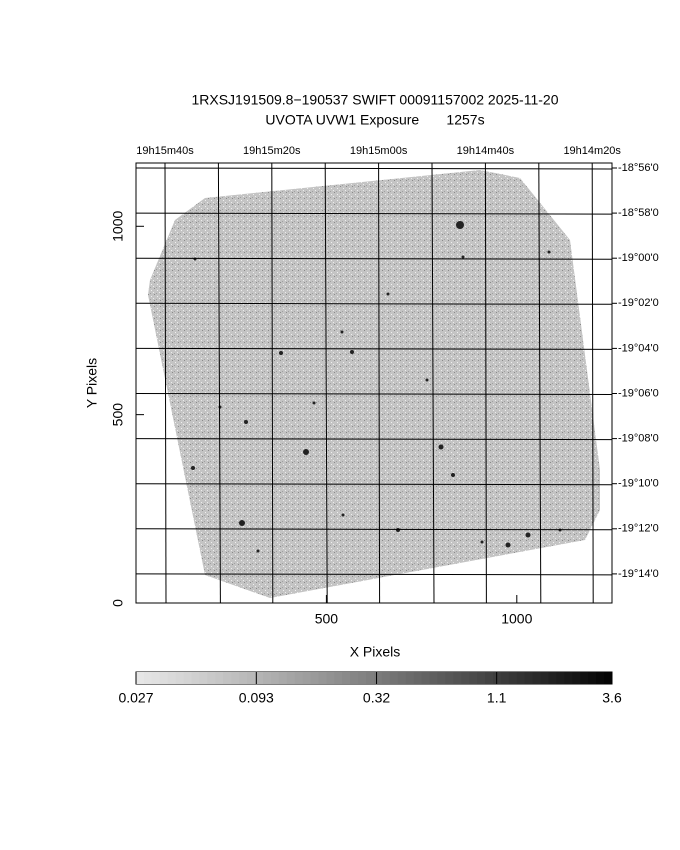 The height and width of the screenshot is (850, 680). What do you see at coordinates (592, 151) in the screenshot?
I see `ra-label: 19h14m20s` at bounding box center [592, 151].